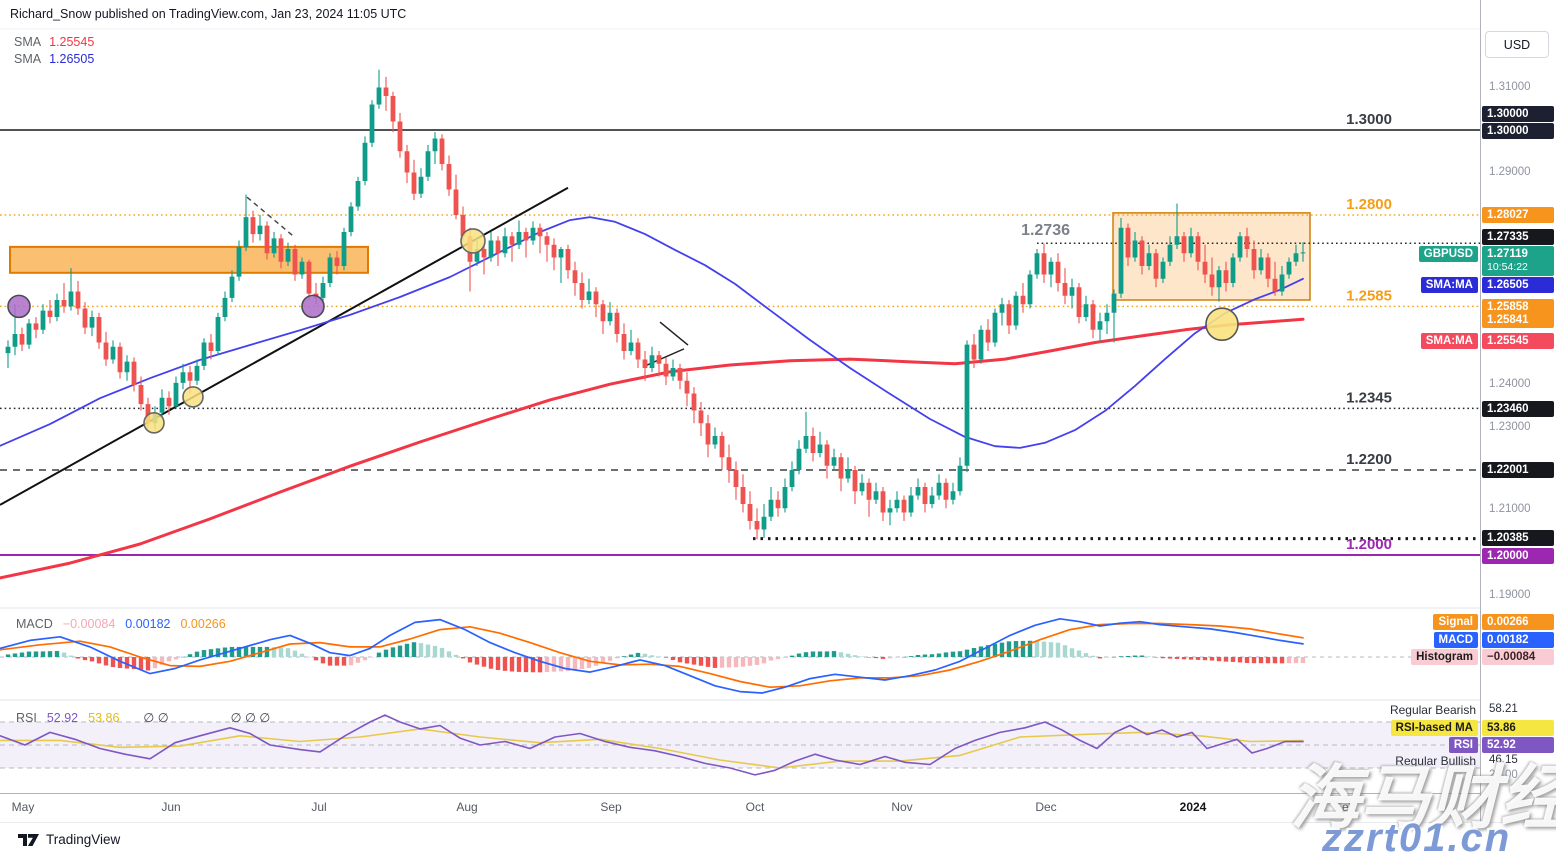 This screenshot has width=1556, height=857. What do you see at coordinates (1518, 341) in the screenshot?
I see `axis-price-badge: 1.25545` at bounding box center [1518, 341].